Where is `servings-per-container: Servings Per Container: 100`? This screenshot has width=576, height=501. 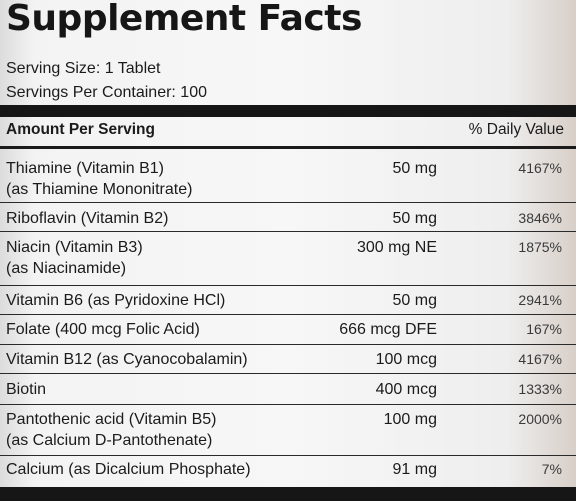
servings-per-container: Servings Per Container: 100 is located at coordinates (106, 92).